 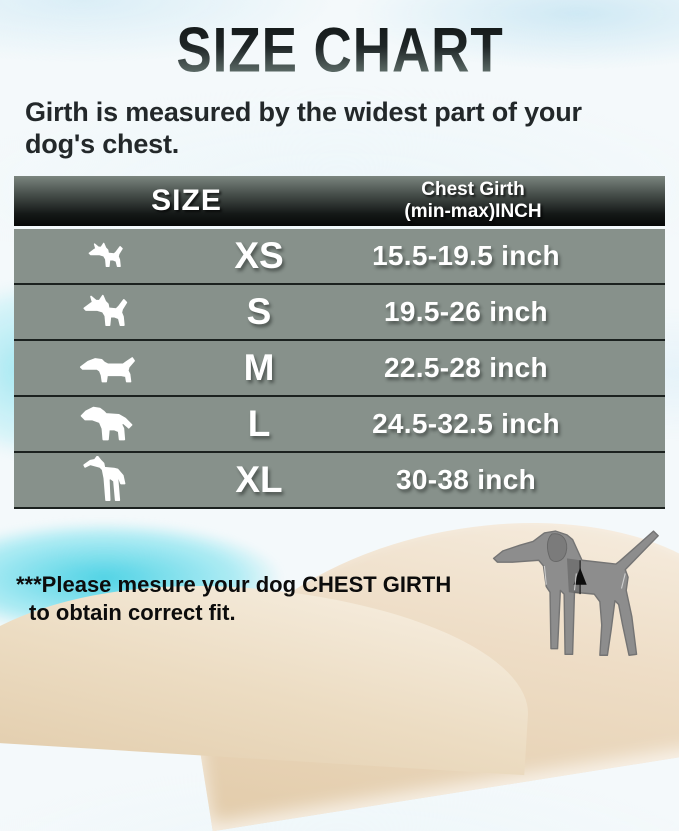 I want to click on girth-value: 15.5-19.5 inch, so click(x=466, y=255).